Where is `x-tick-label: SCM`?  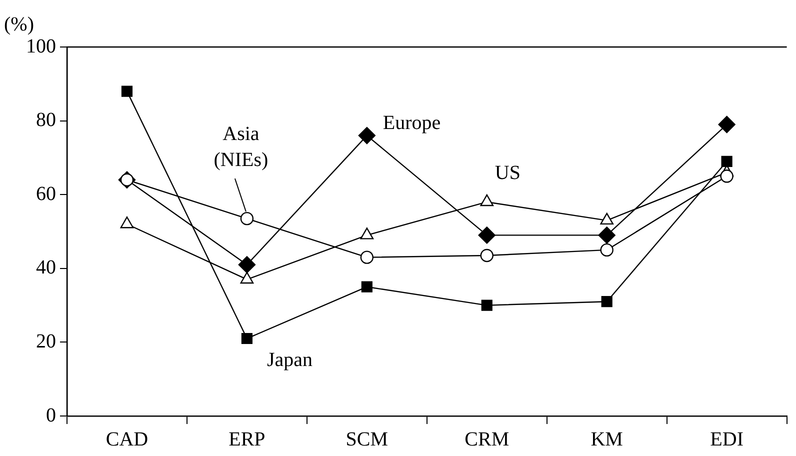
x-tick-label: SCM is located at coordinates (367, 439).